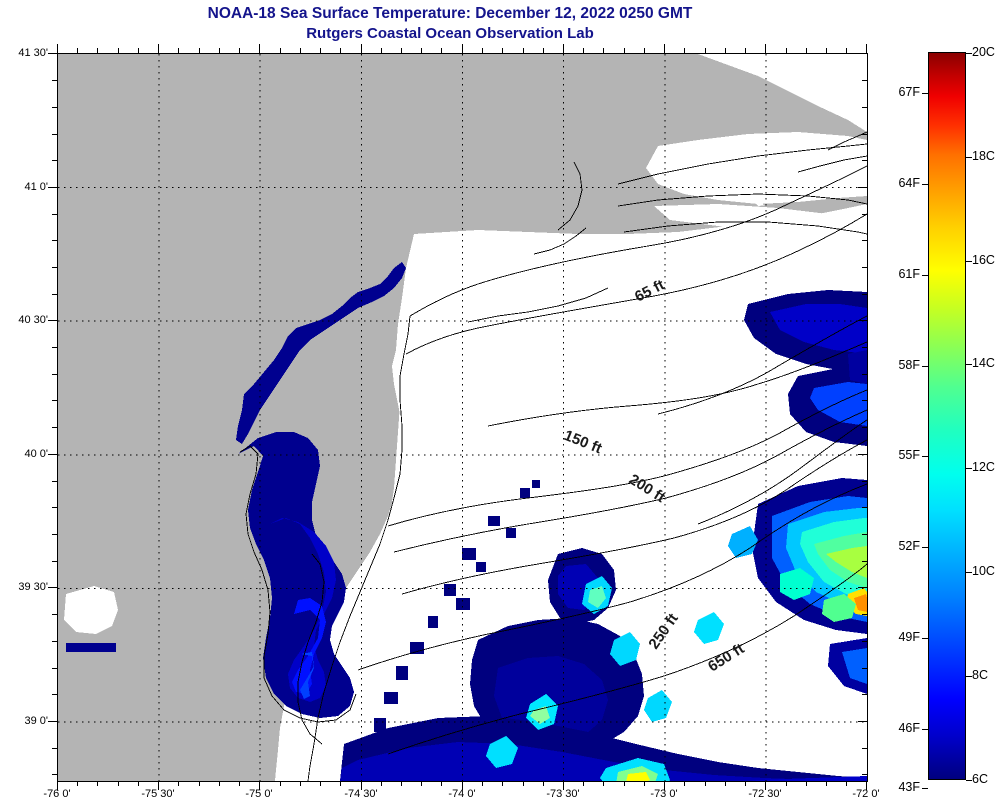 The width and height of the screenshot is (1000, 809). Describe the element at coordinates (947, 416) in the screenshot. I see `colorbar-gradient` at that location.